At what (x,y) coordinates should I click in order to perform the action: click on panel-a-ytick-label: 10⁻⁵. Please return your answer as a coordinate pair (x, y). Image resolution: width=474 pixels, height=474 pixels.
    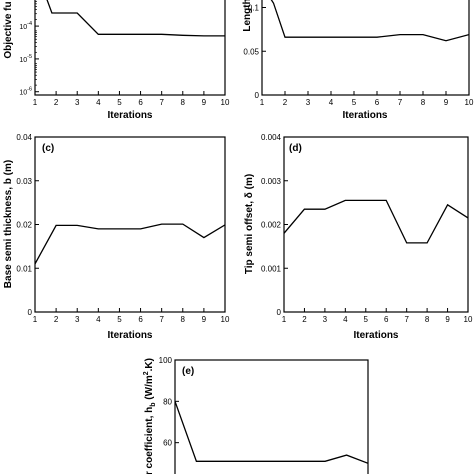
    Looking at the image, I should click on (25, 59).